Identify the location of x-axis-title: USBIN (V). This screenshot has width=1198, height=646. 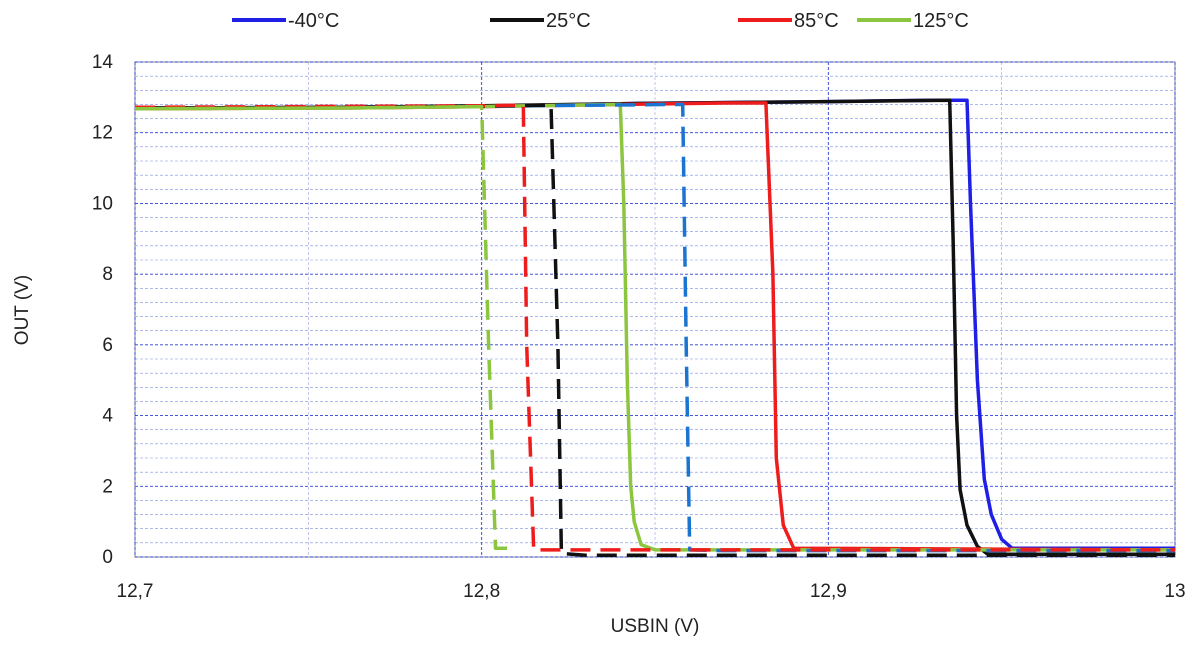
(655, 626).